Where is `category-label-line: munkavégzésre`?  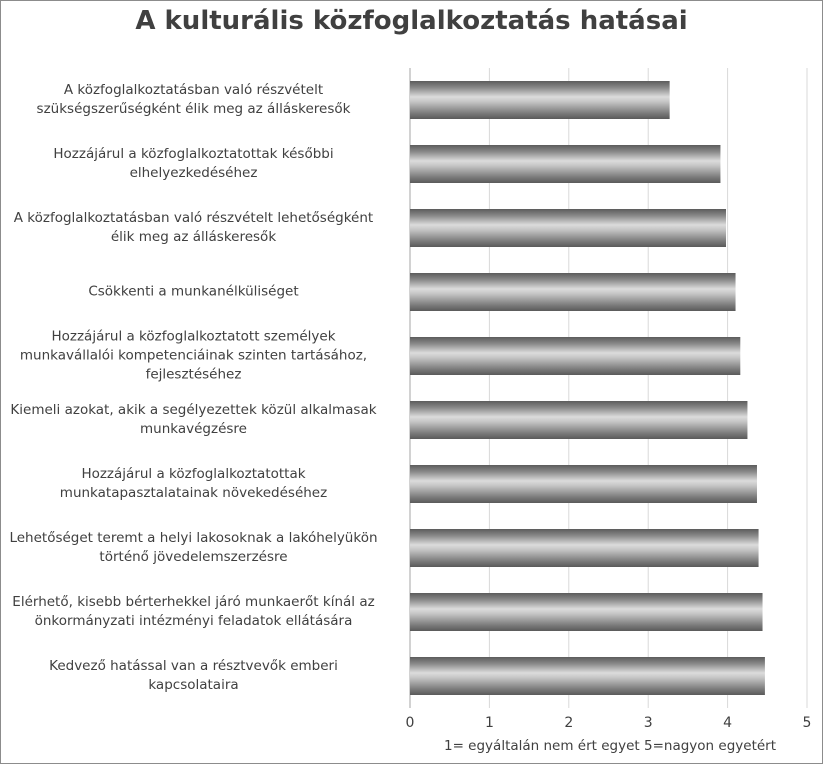
category-label-line: munkavégzésre is located at coordinates (193, 429).